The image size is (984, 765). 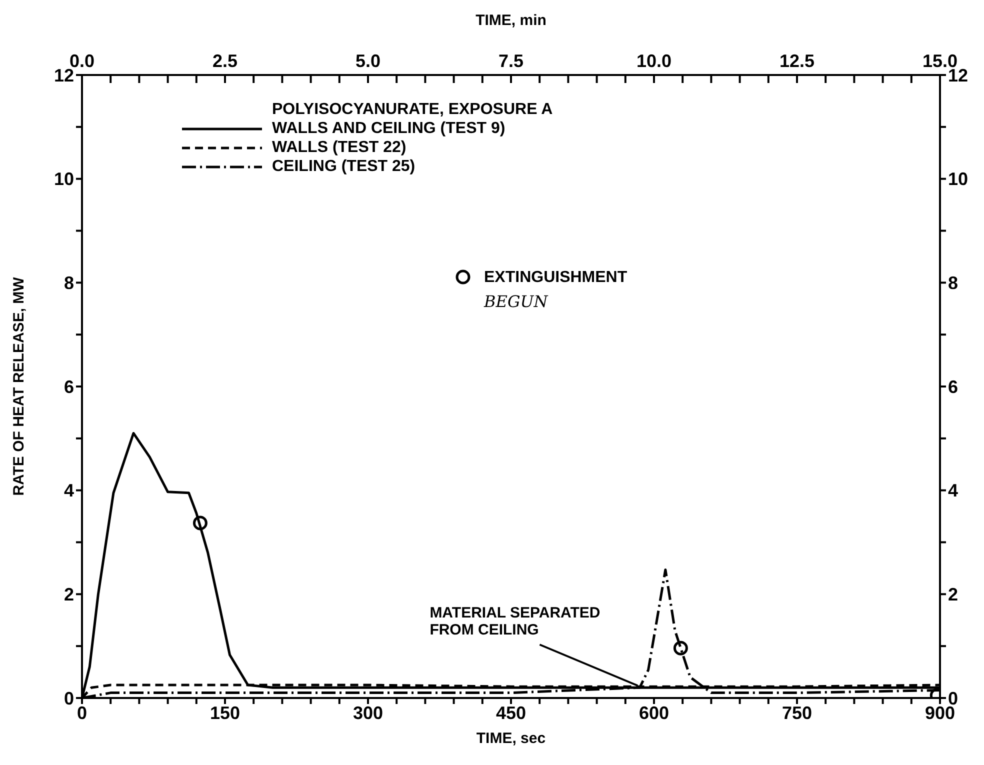 I want to click on x-axis-title: TIME, sec, so click(x=511, y=738).